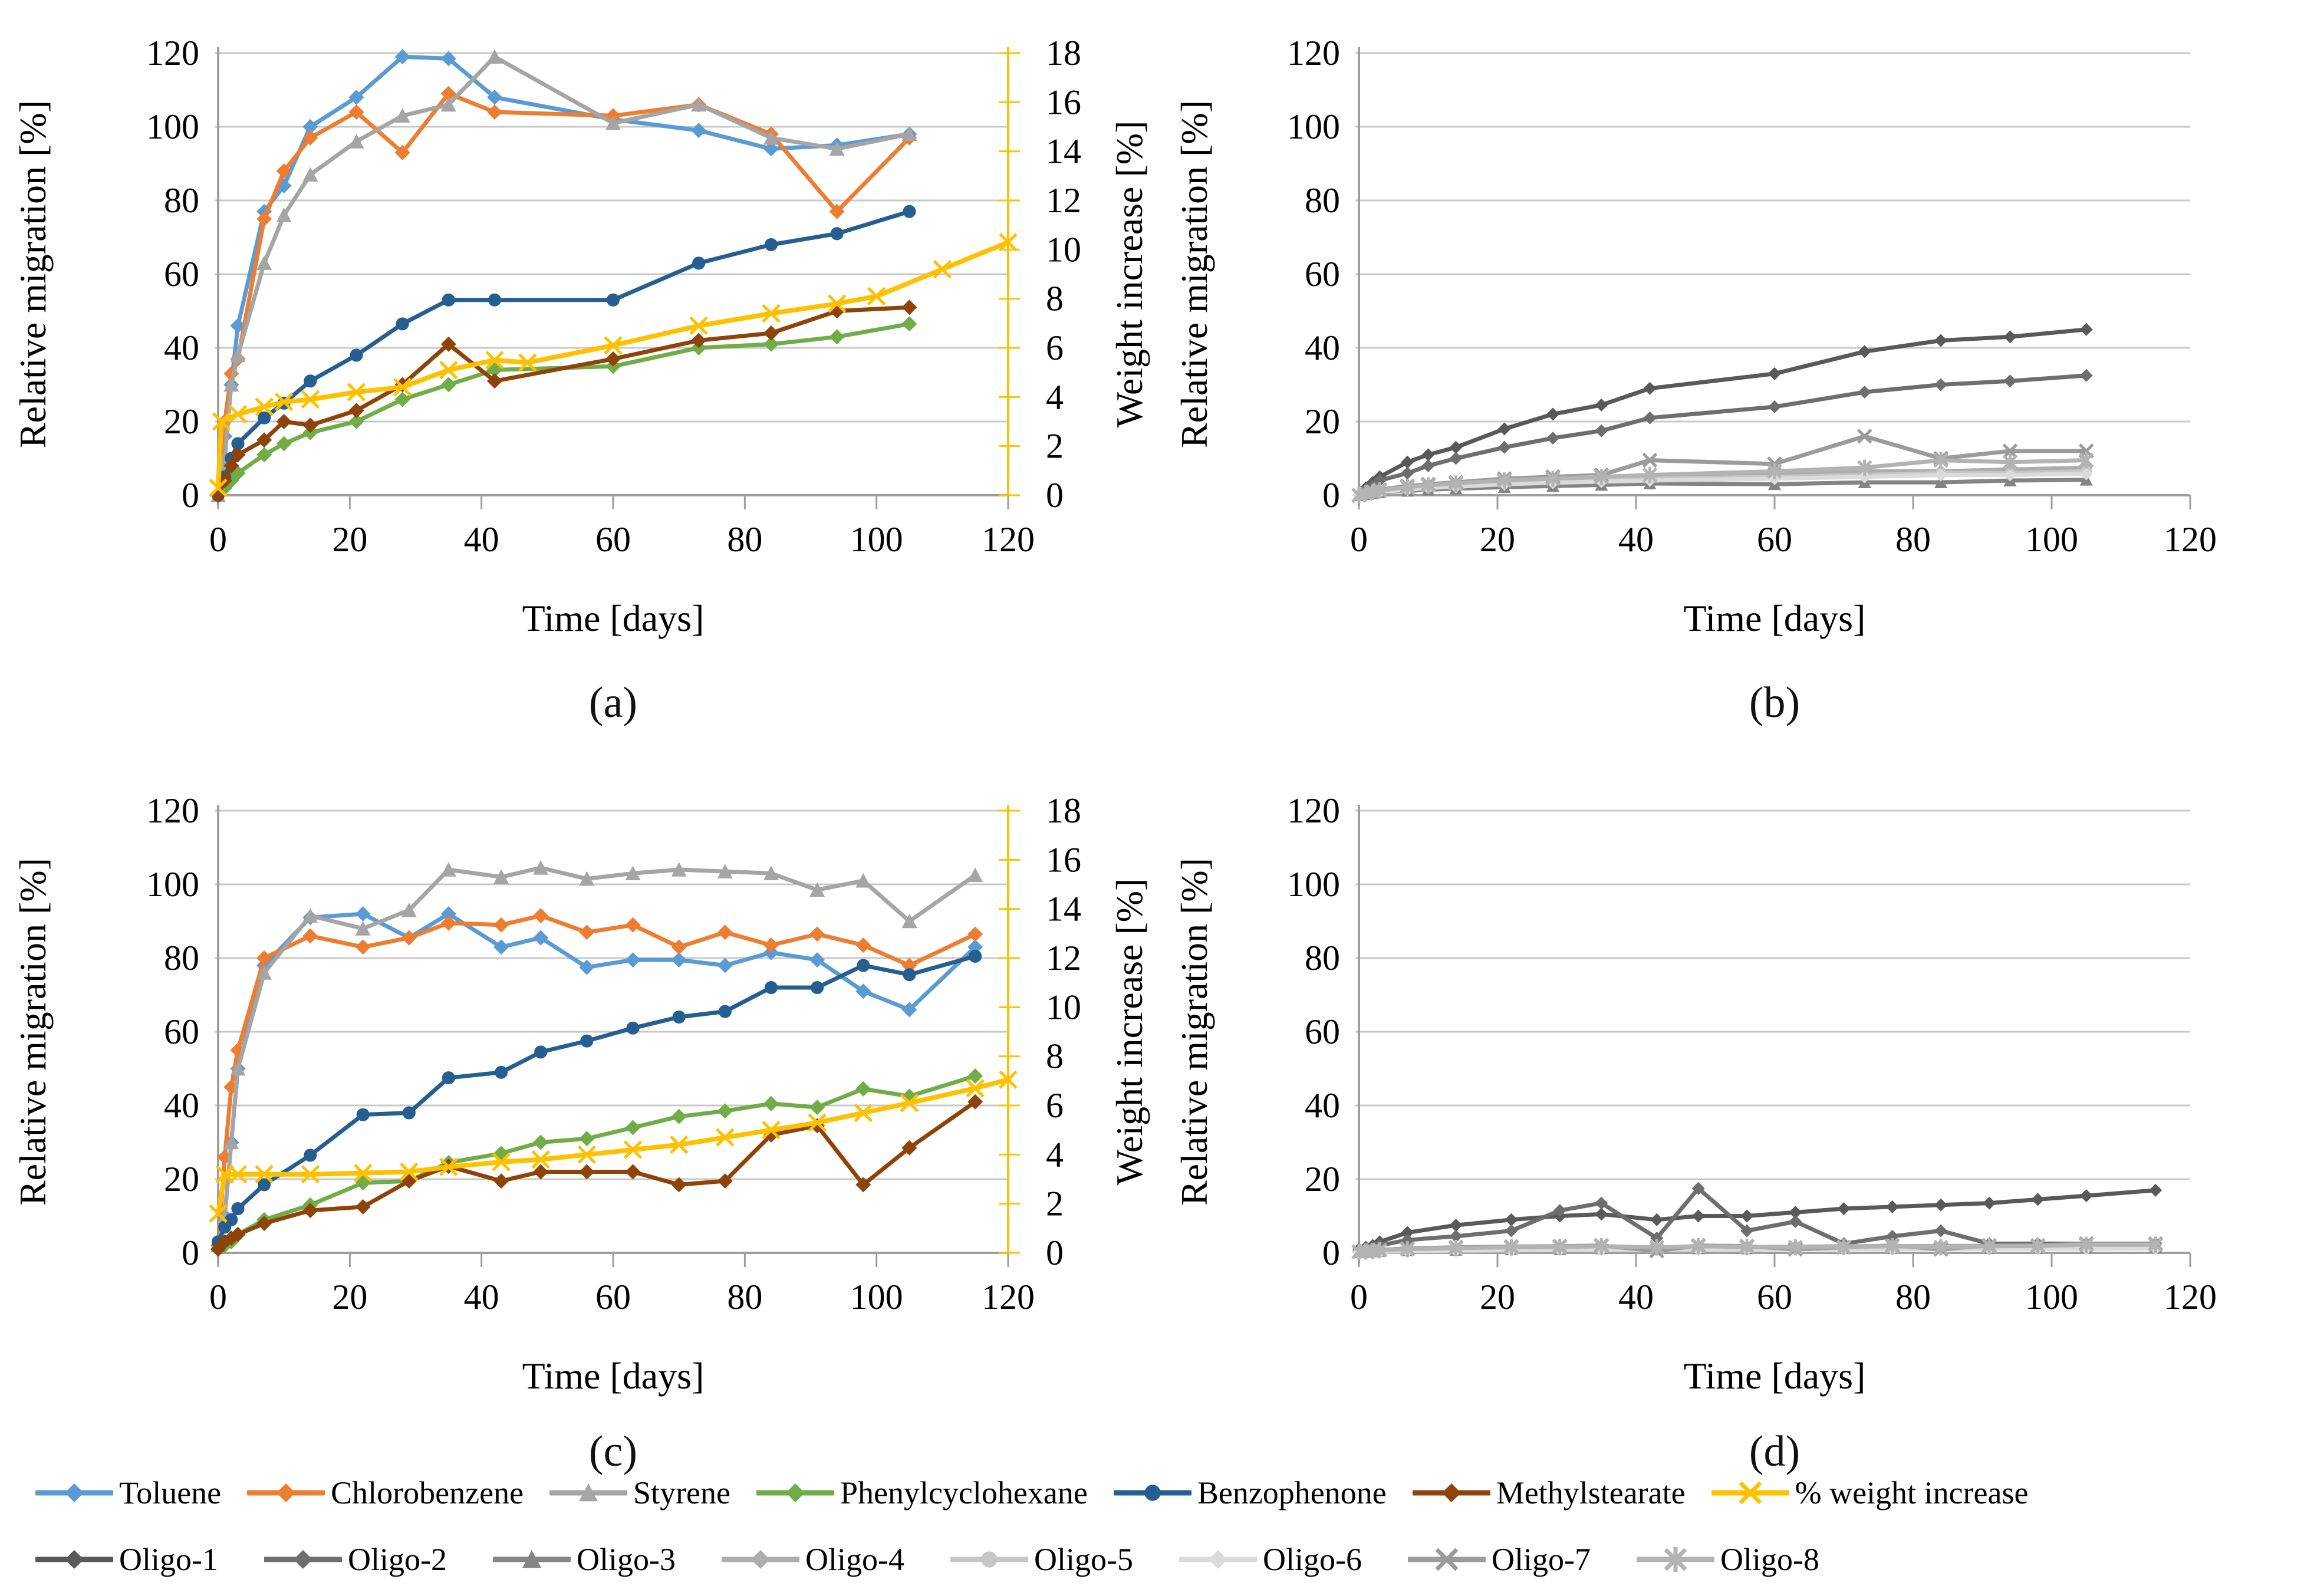 This screenshot has height=1596, width=2314. What do you see at coordinates (1055, 347) in the screenshot?
I see `right-tick-label: 6` at bounding box center [1055, 347].